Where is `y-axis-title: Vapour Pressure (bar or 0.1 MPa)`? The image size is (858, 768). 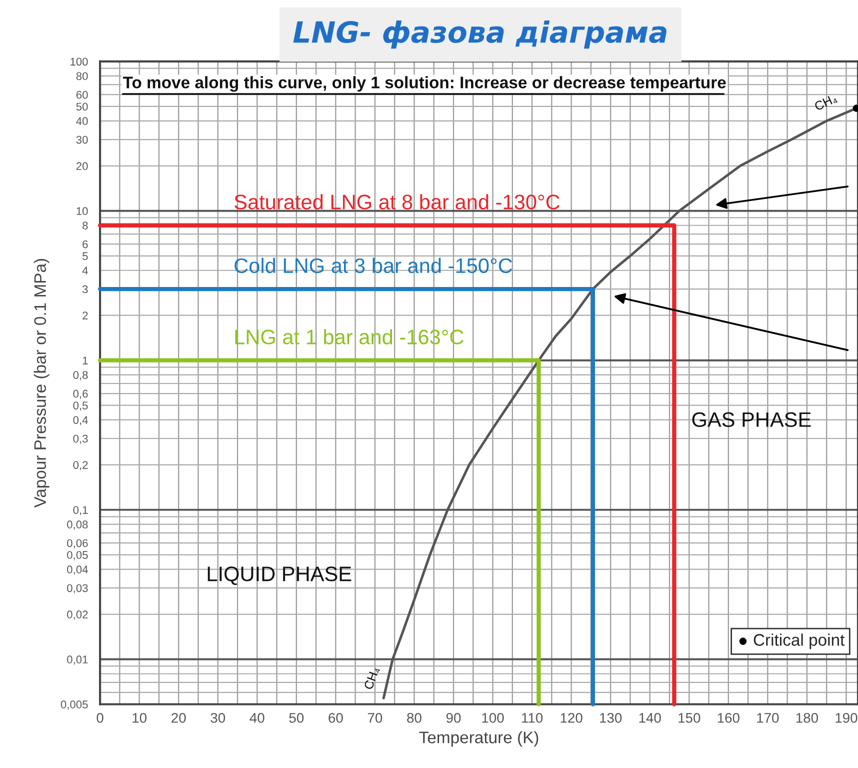 y-axis-title: Vapour Pressure (bar or 0.1 MPa) is located at coordinates (42, 383).